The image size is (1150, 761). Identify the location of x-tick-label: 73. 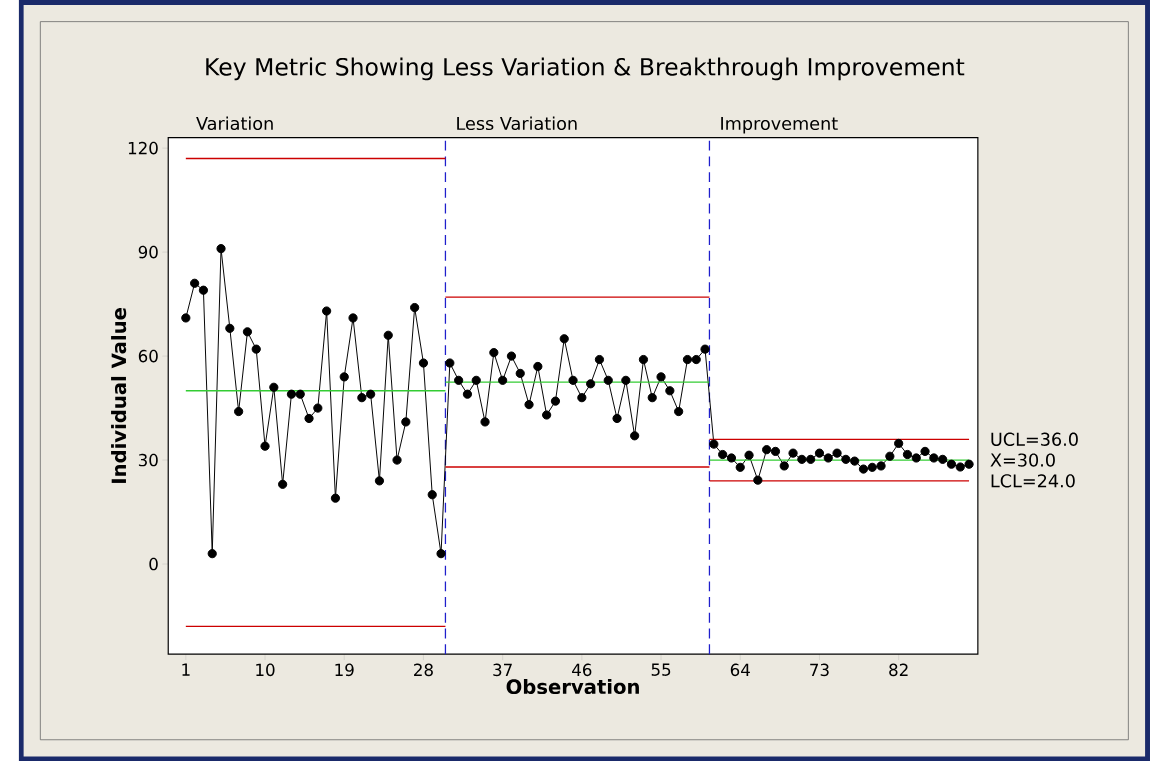
(819, 669).